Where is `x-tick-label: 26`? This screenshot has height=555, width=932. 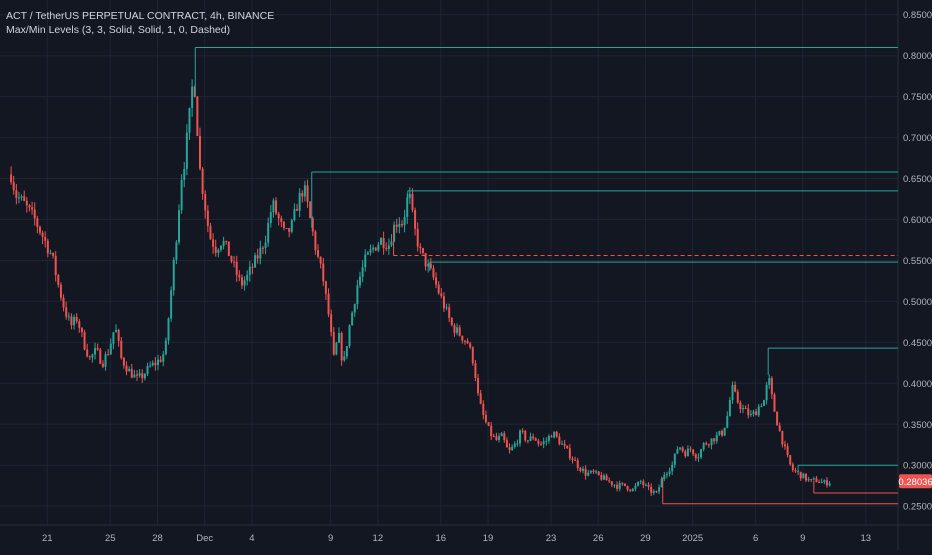 x-tick-label: 26 is located at coordinates (598, 538).